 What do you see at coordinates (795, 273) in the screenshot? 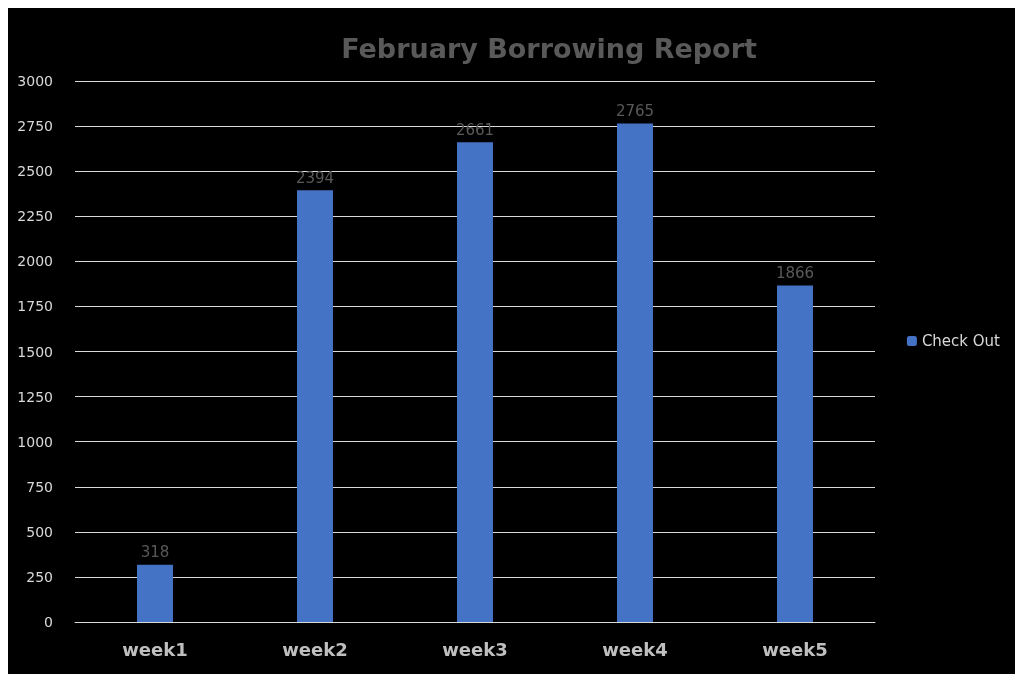
I see `data-label: 1866` at bounding box center [795, 273].